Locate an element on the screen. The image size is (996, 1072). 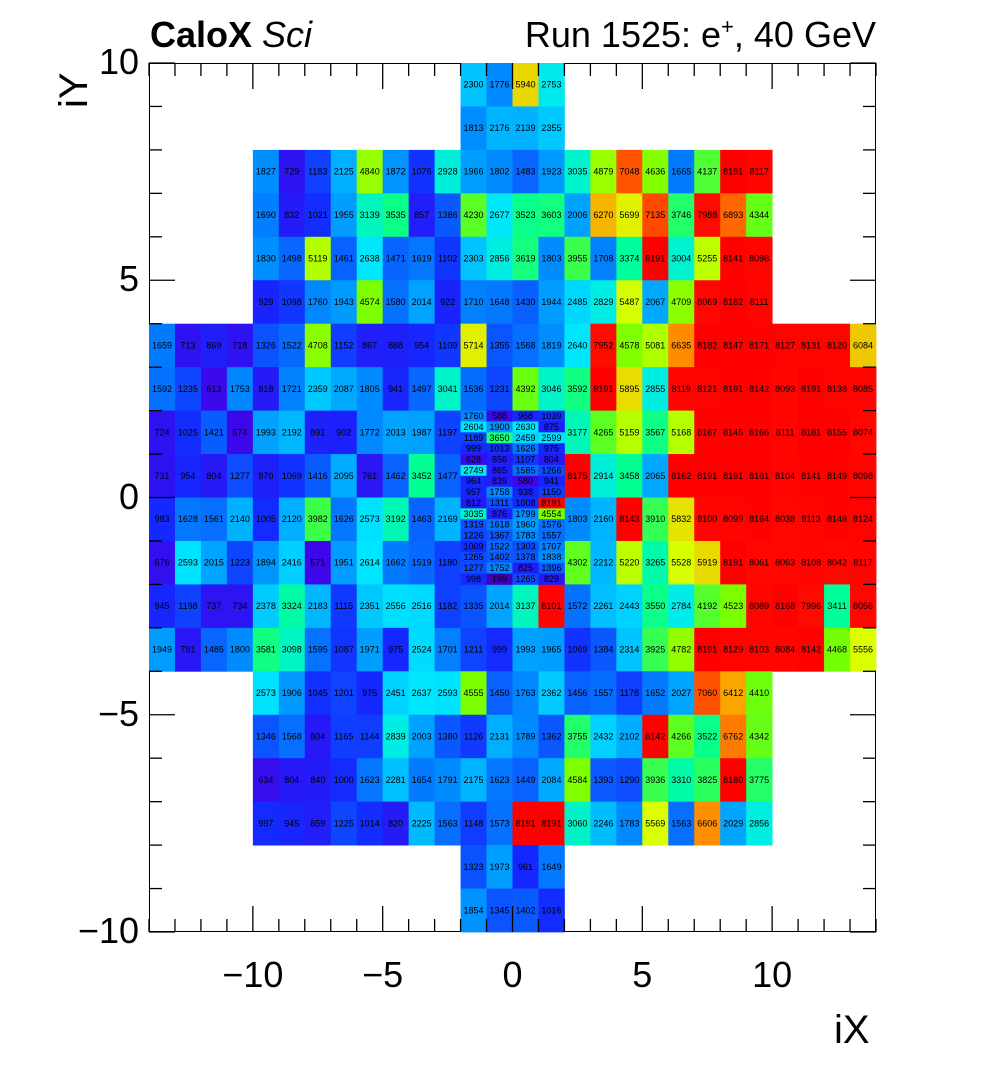
cell-value-label: 1126 is located at coordinates (473, 736).